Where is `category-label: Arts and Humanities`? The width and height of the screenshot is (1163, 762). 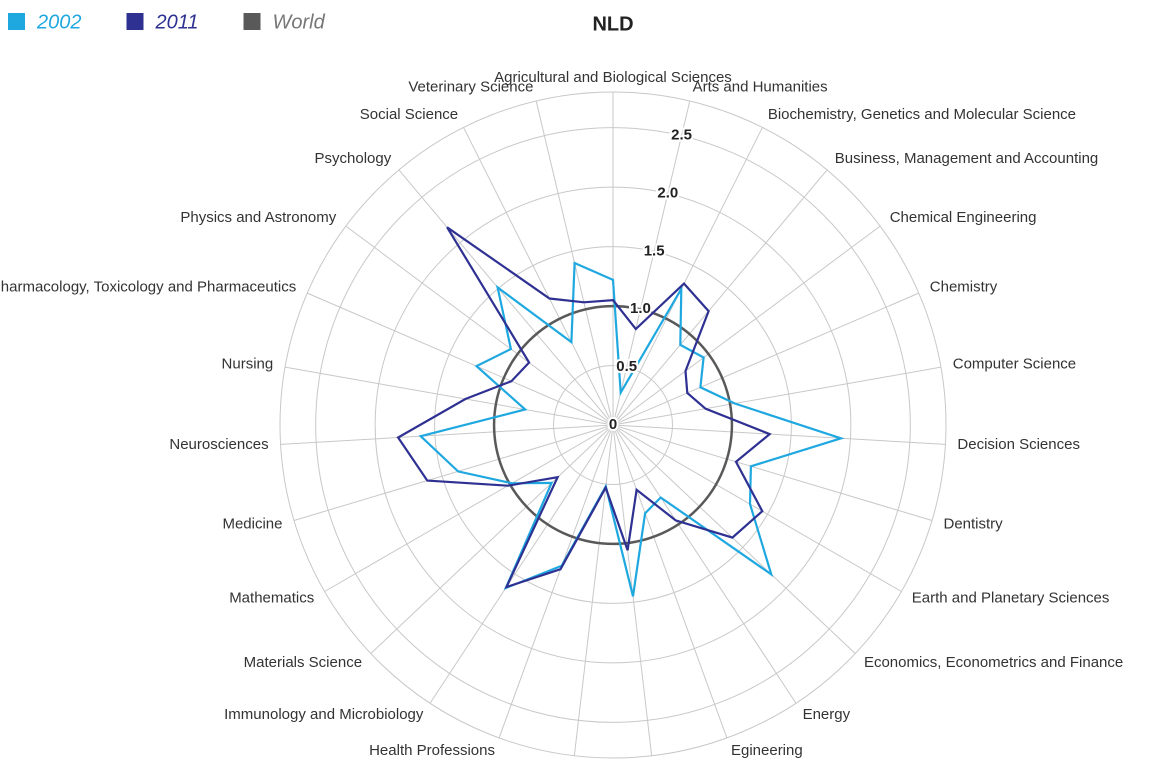
category-label: Arts and Humanities is located at coordinates (760, 86).